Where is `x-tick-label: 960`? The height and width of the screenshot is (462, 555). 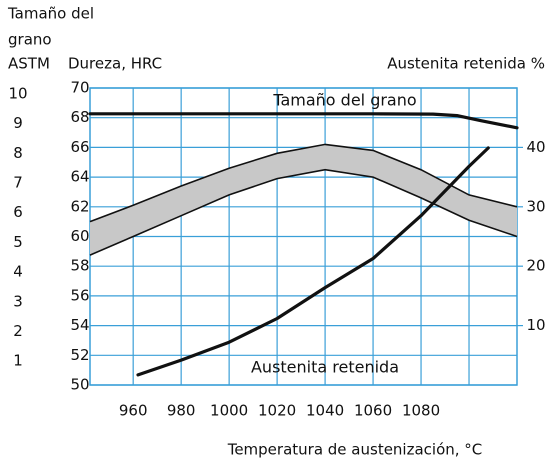
x-tick-label: 960 is located at coordinates (133, 411).